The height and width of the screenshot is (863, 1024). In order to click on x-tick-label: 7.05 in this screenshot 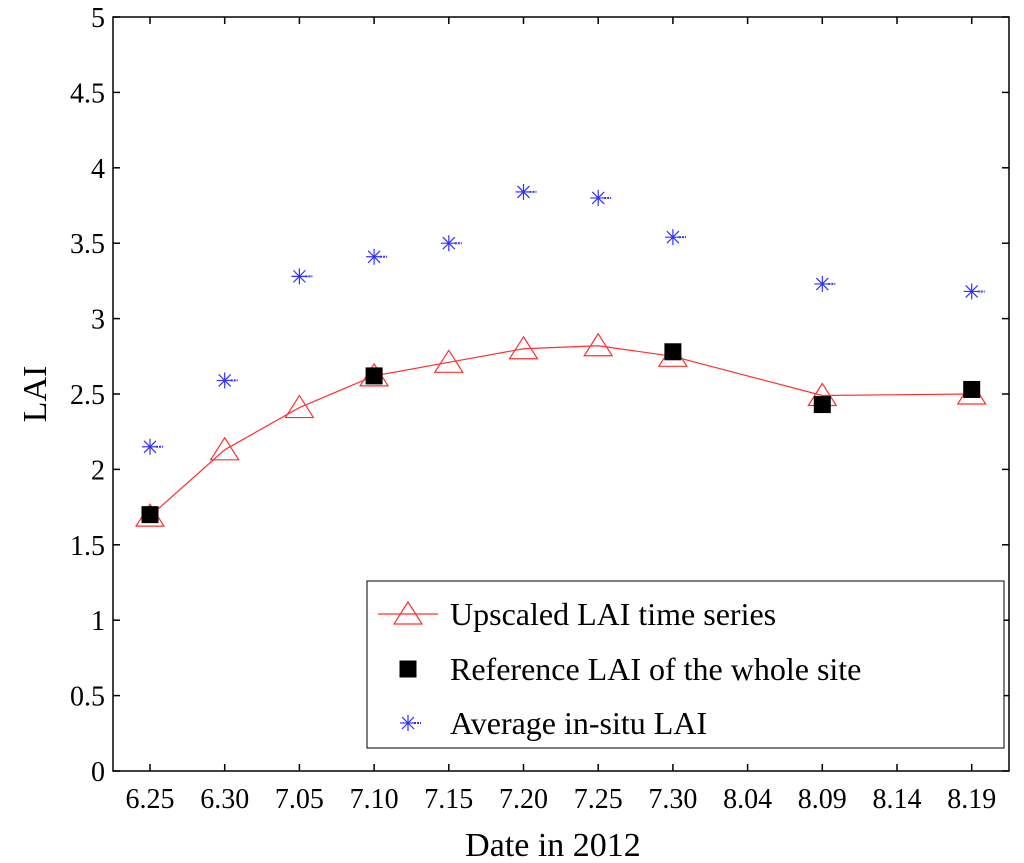, I will do `click(299, 799)`.